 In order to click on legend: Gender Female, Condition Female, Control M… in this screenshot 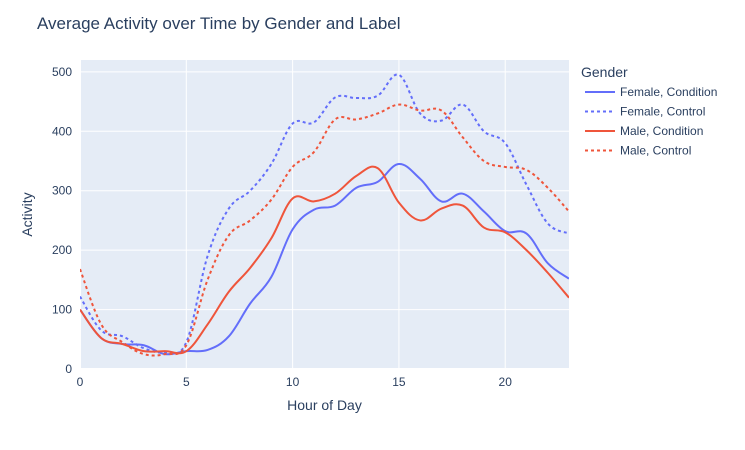, I will do `click(649, 111)`.